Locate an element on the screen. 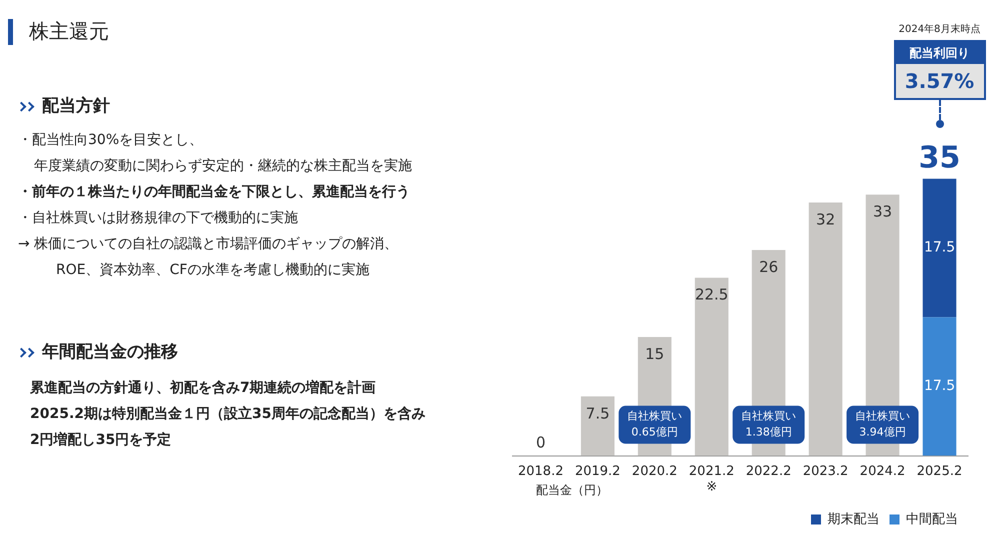  text: → 株価についての自社の認識と市場評価のギャップの解消、 is located at coordinates (208, 244).